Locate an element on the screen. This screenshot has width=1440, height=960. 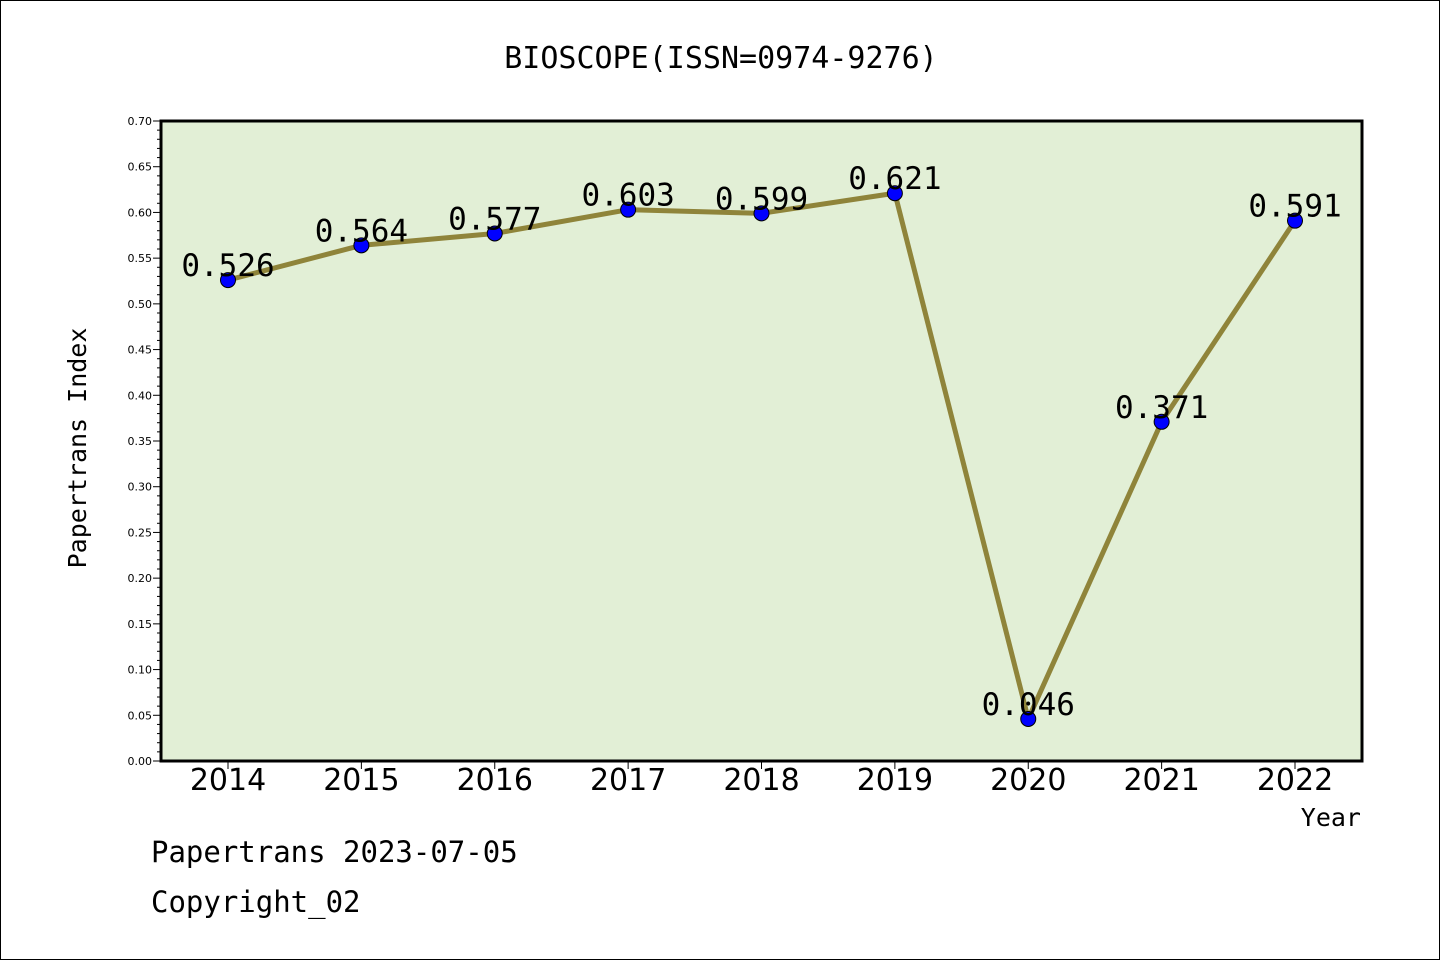
footer-date: Papertrans 2023-07-05 is located at coordinates (334, 852).